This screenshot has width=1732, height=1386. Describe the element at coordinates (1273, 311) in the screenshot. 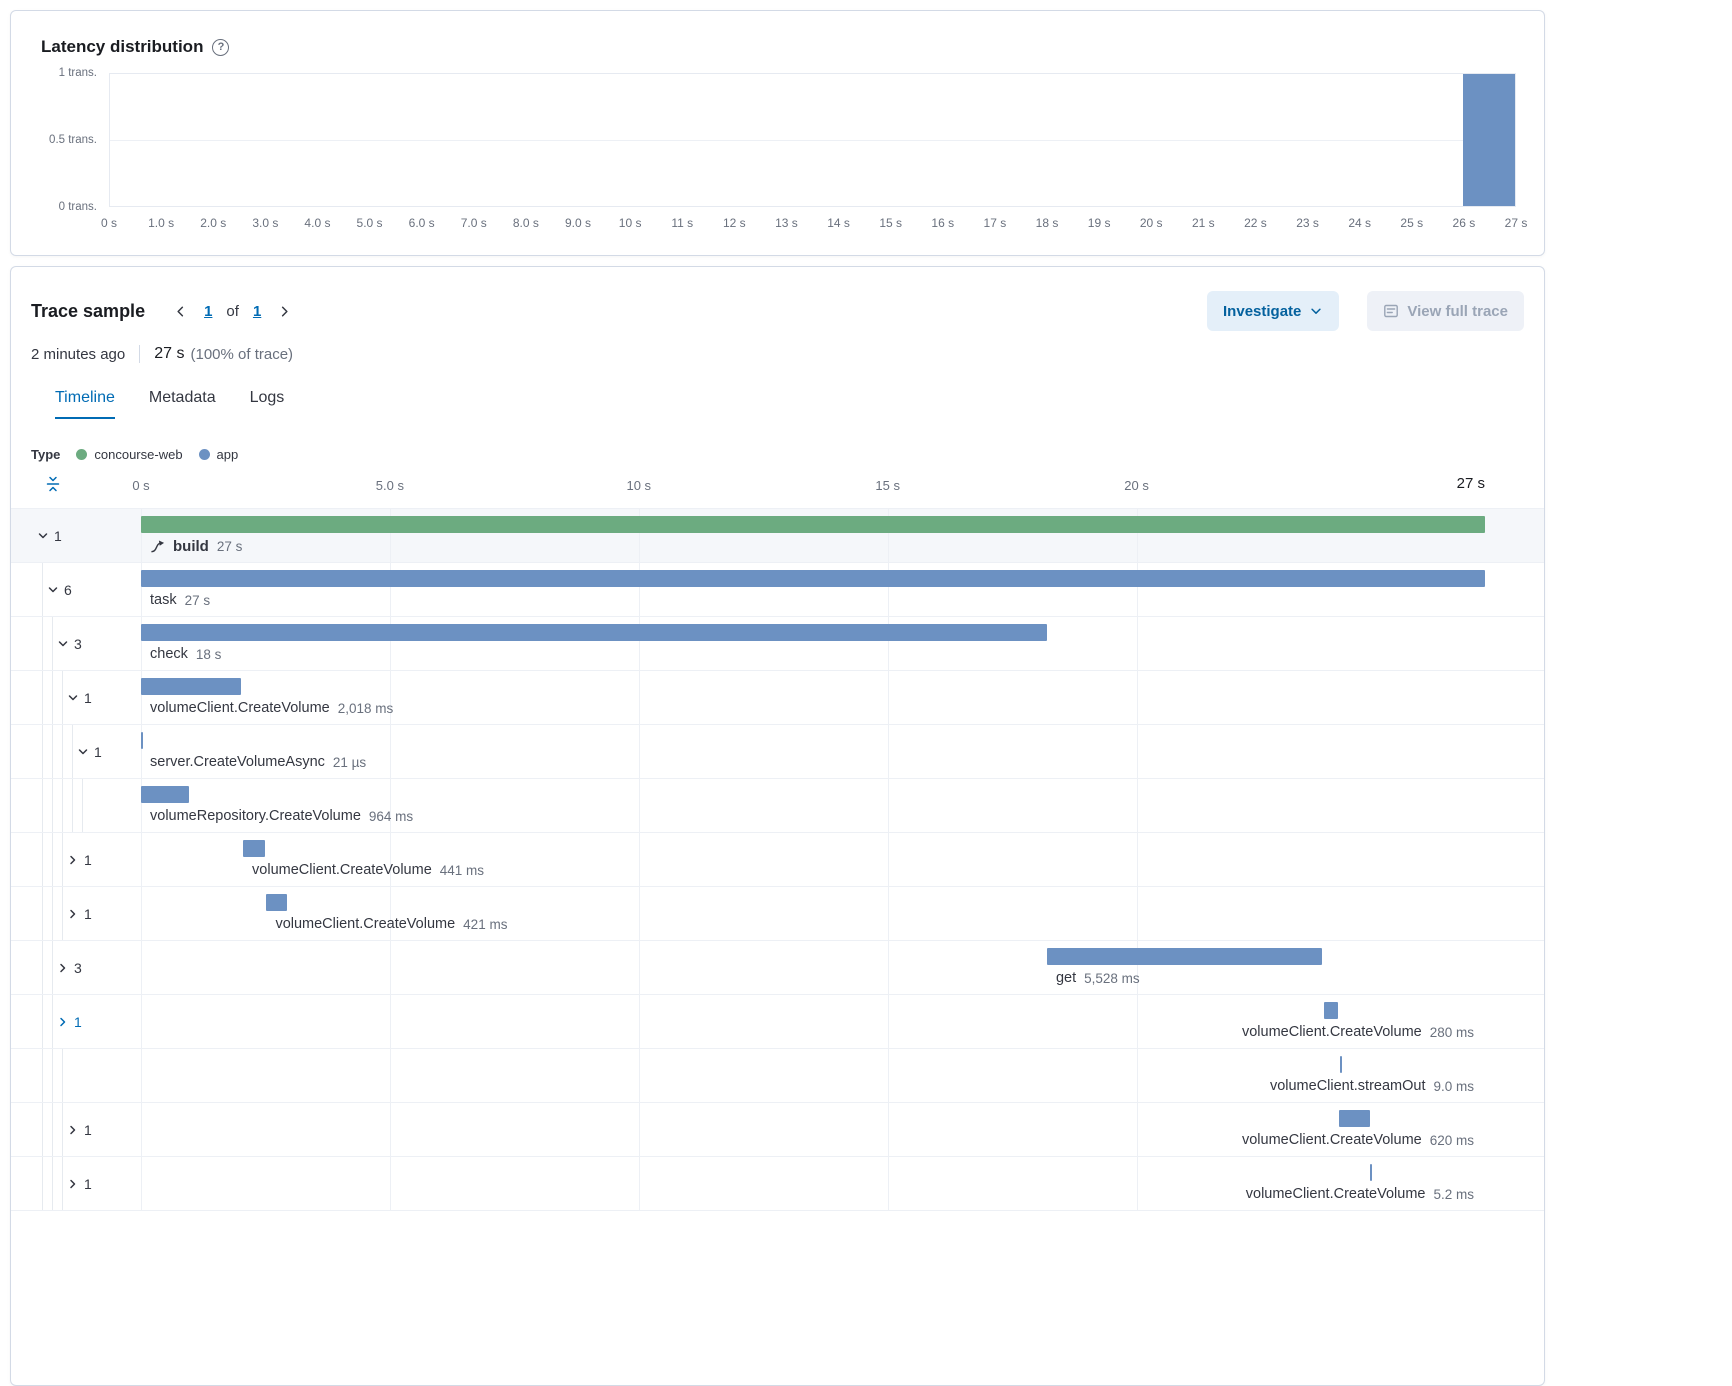

I see `investigate-button: Investigate` at that location.